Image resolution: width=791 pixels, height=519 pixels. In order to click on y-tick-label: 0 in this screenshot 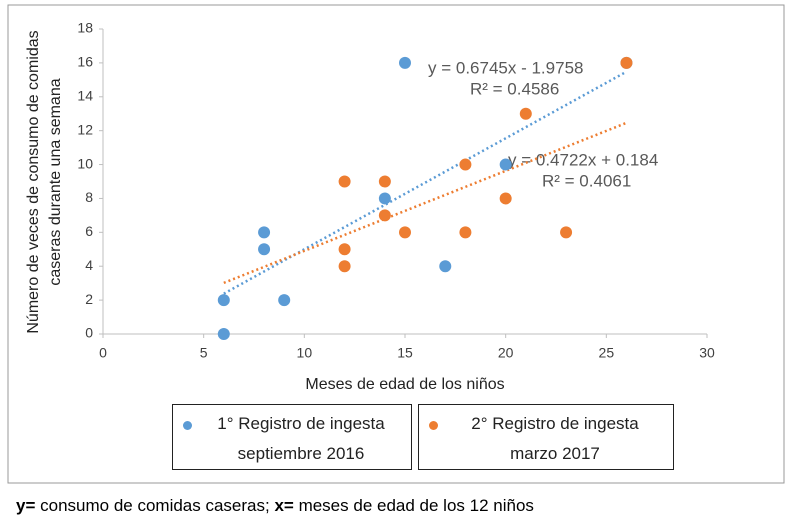, I will do `click(89, 333)`.